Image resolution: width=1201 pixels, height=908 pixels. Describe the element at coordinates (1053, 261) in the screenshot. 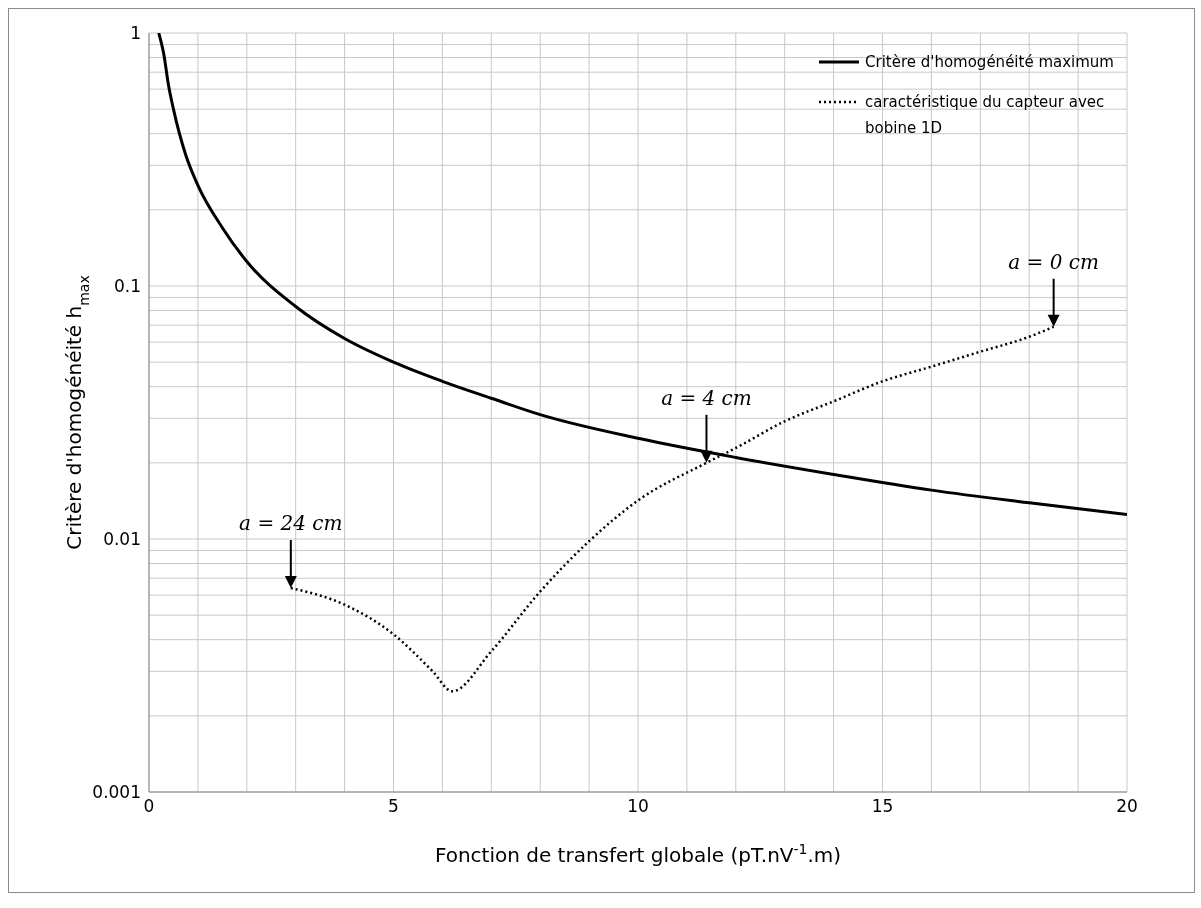

I see `annotation: a = 0 cm` at that location.